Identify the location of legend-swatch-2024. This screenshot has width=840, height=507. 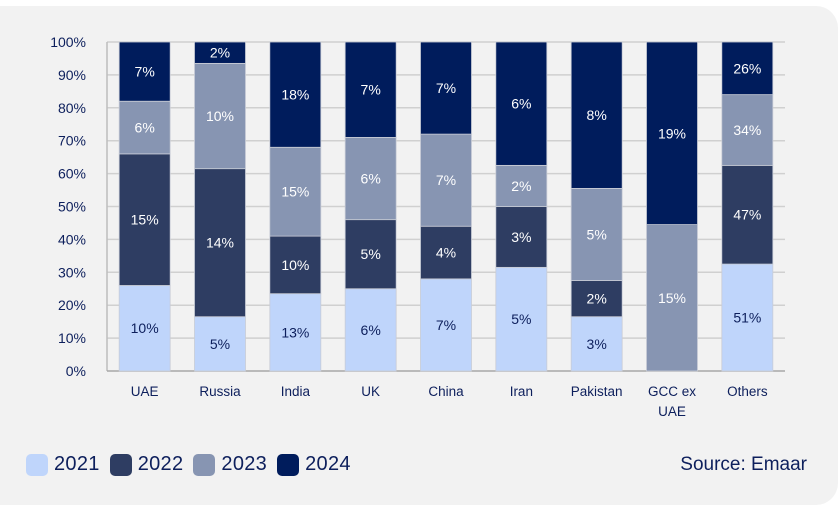
(288, 464).